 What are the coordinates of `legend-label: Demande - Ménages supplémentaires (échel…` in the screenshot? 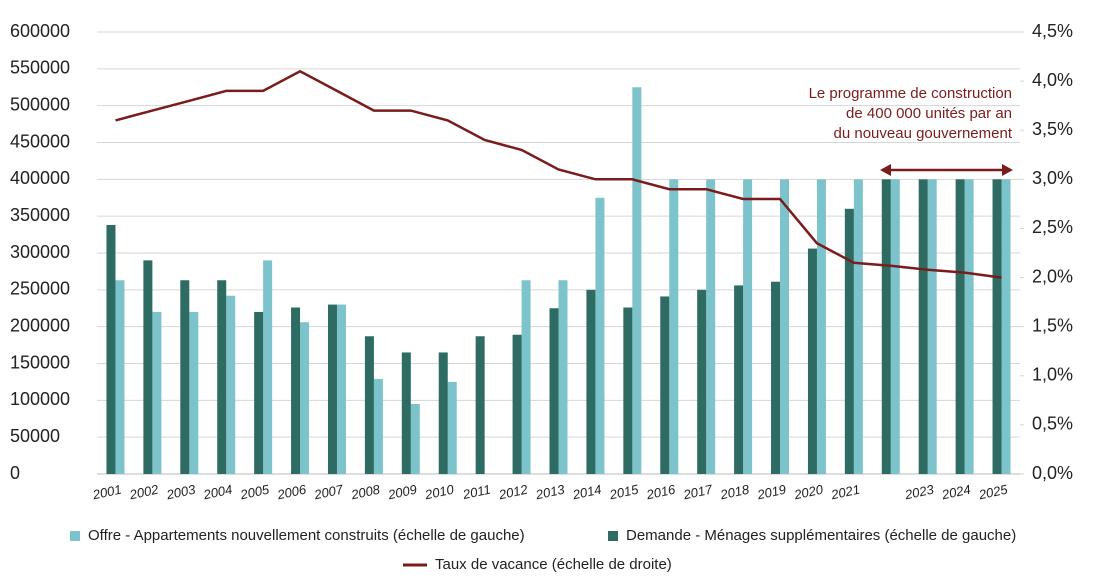 It's located at (821, 535).